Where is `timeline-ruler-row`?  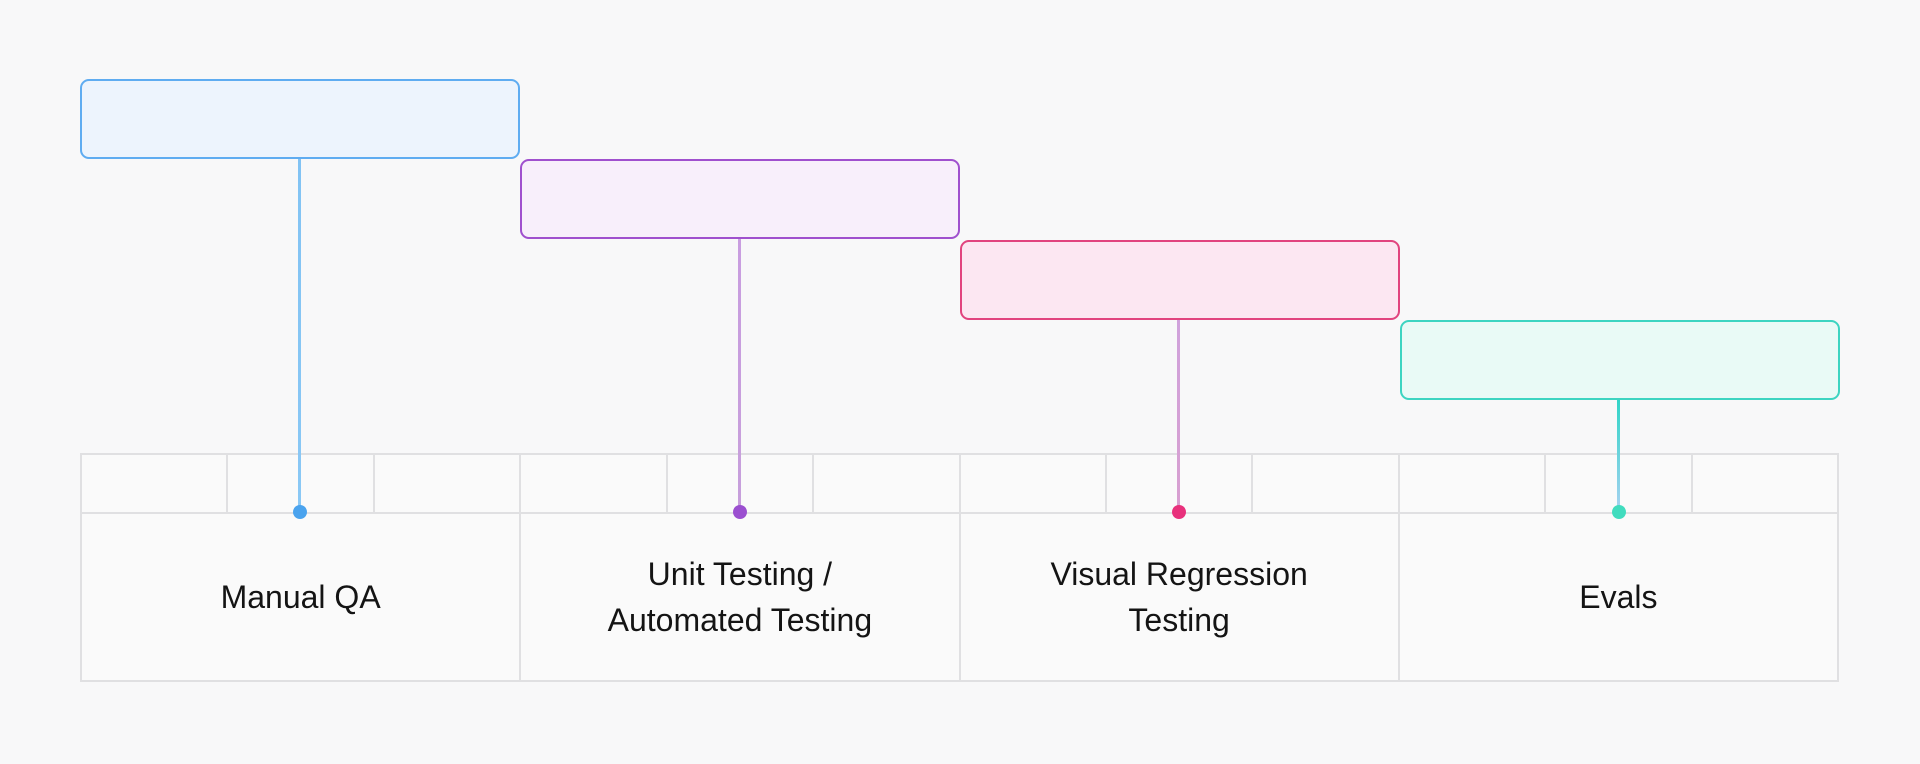
timeline-ruler-row is located at coordinates (959, 484).